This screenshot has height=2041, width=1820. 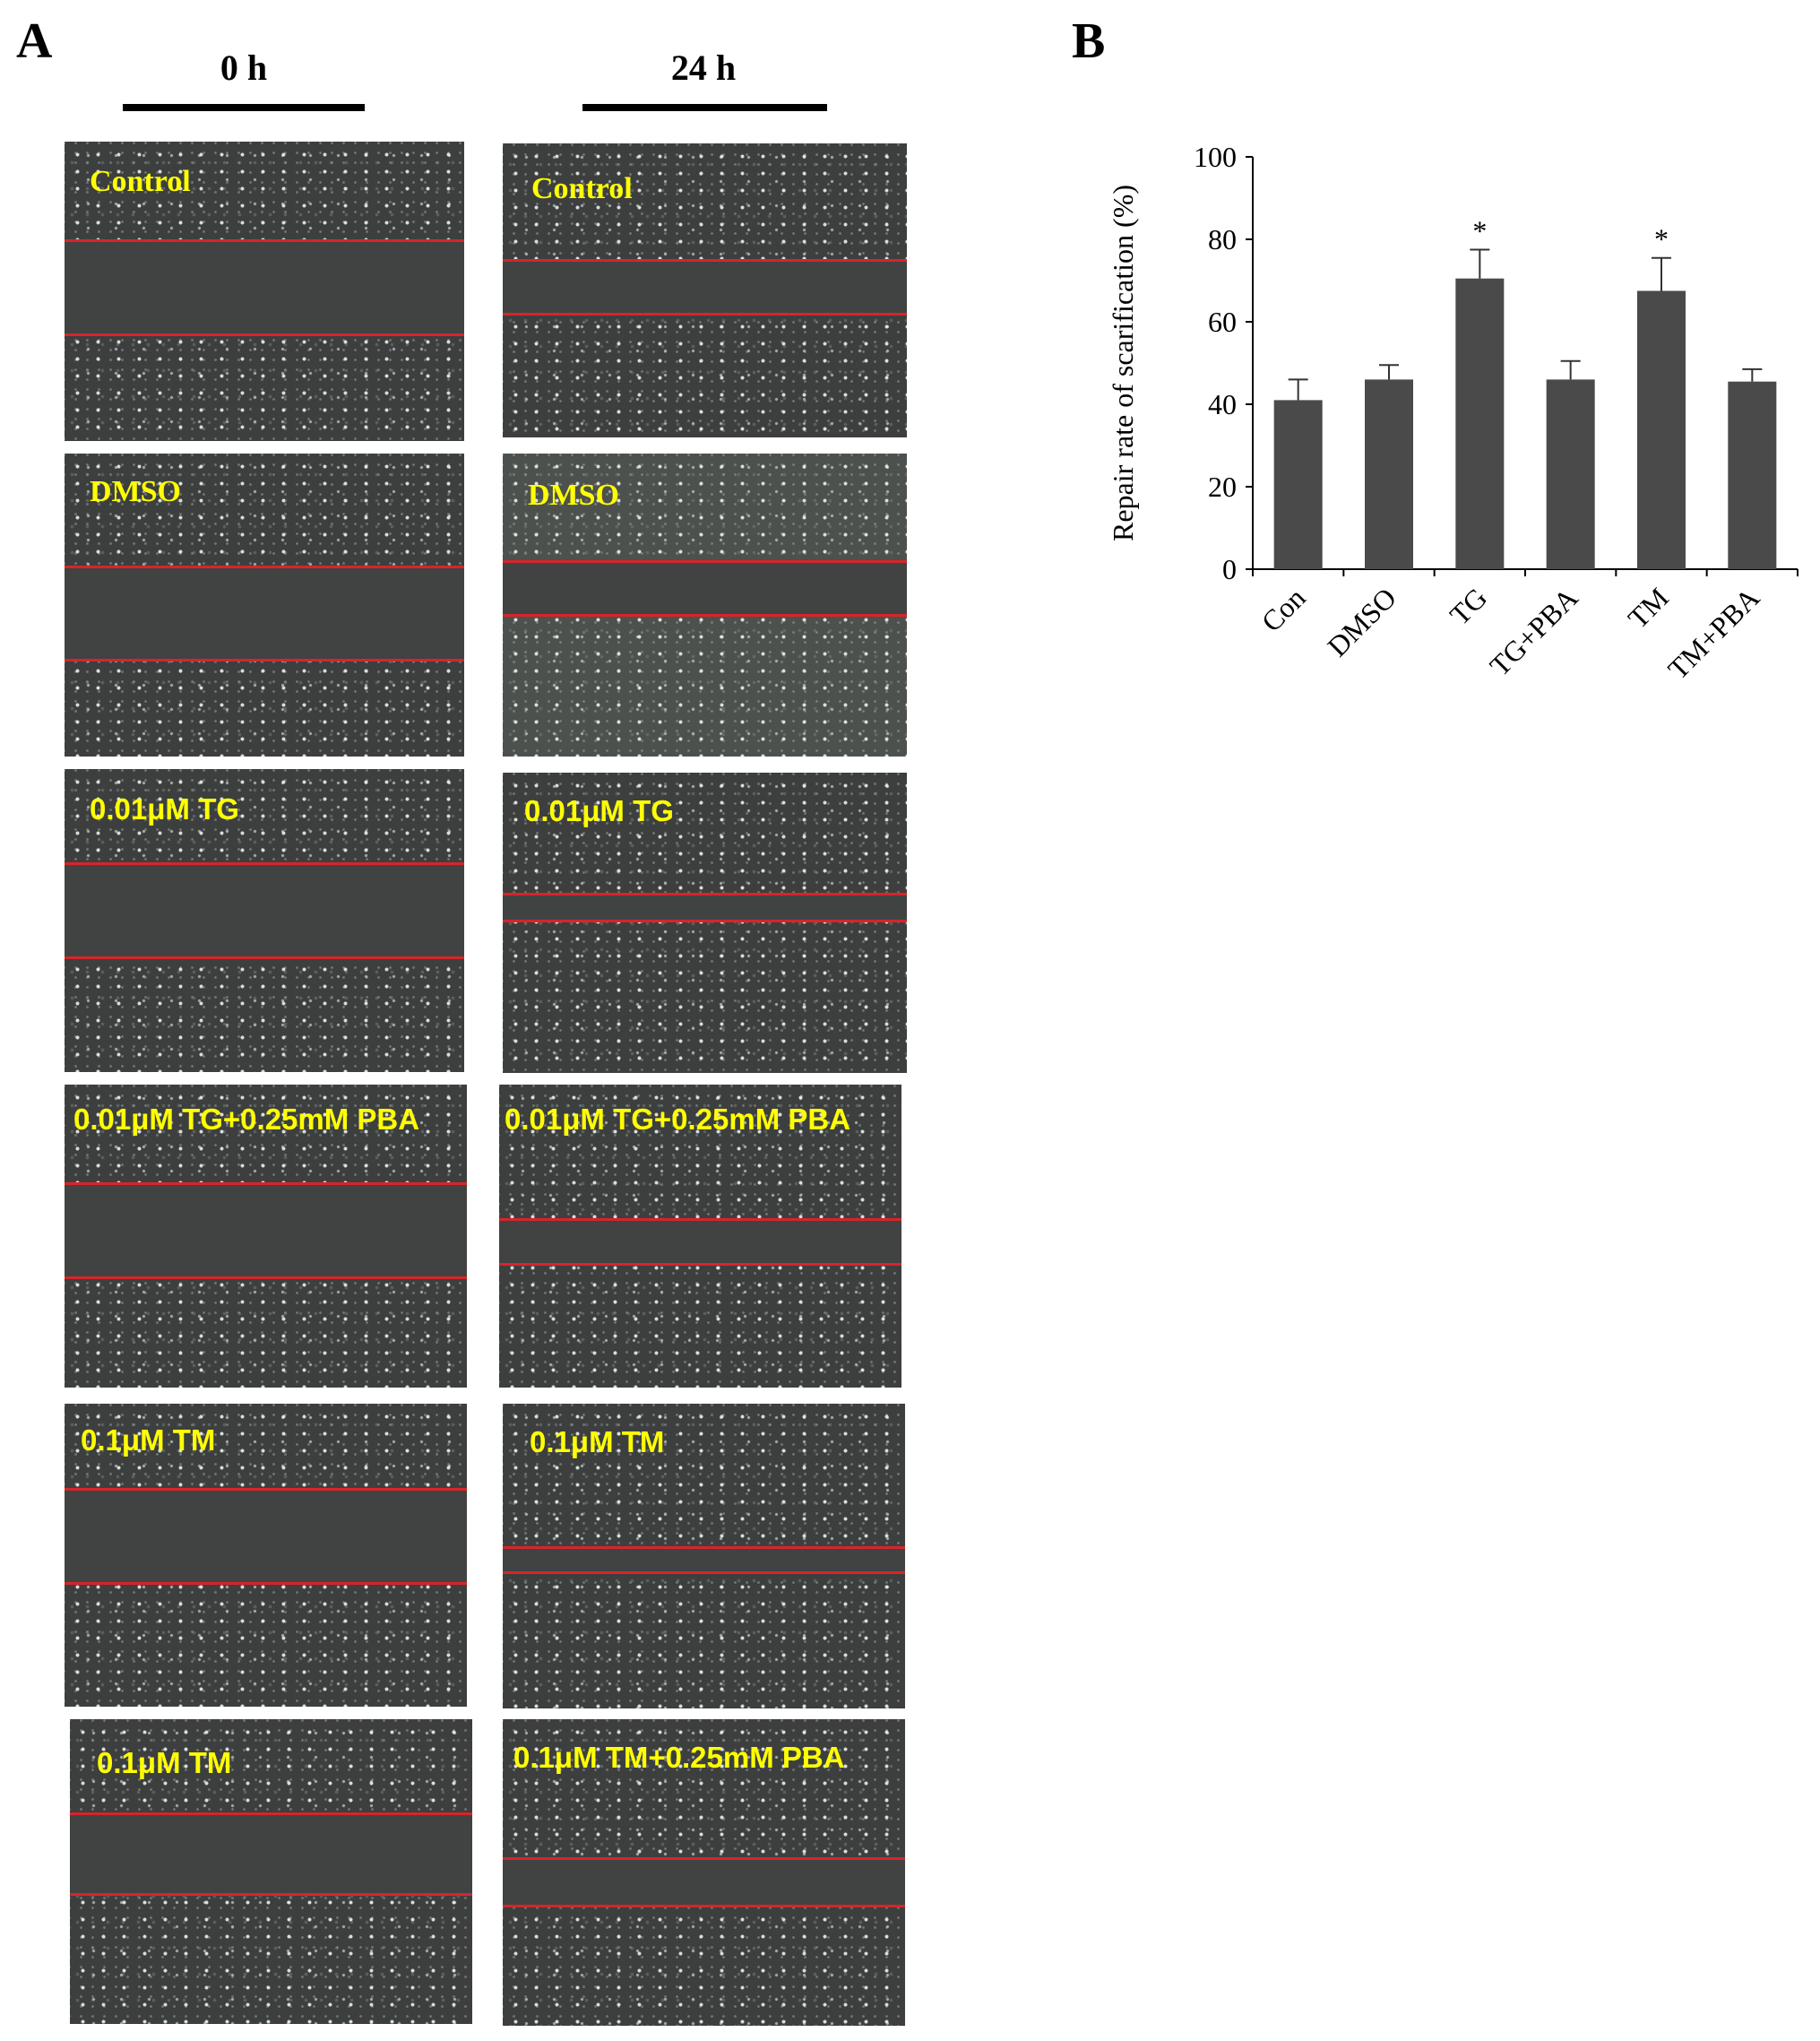 I want to click on y-tick-label: 40, so click(x=1222, y=404).